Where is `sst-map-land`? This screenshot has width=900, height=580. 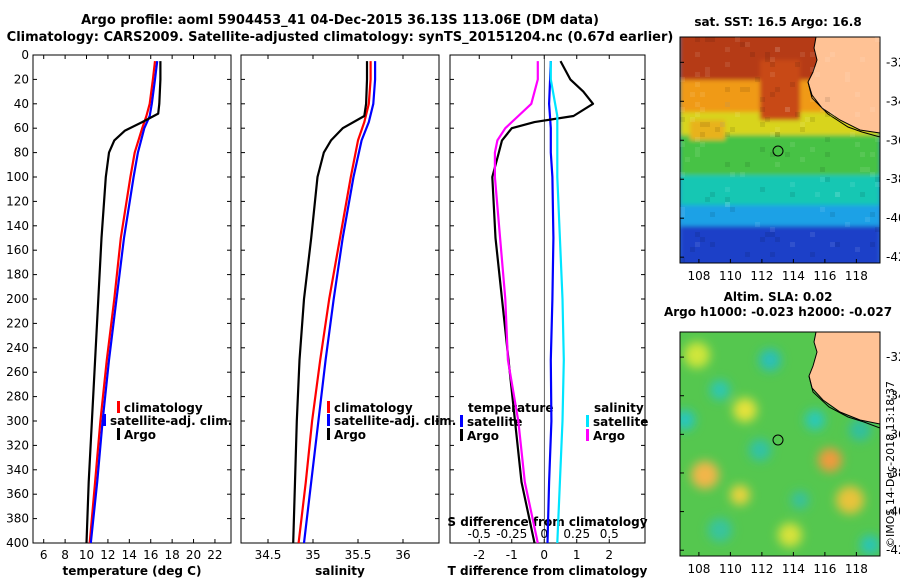
sst-map-land is located at coordinates (843, 87).